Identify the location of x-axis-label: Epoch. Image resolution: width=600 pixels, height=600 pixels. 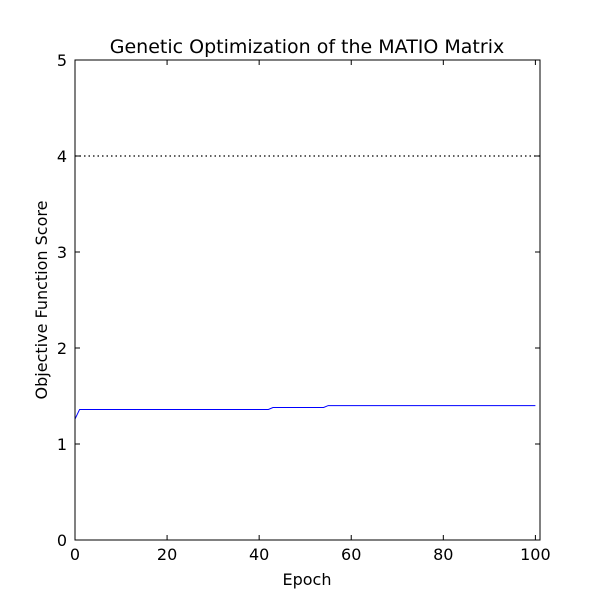
(307, 579).